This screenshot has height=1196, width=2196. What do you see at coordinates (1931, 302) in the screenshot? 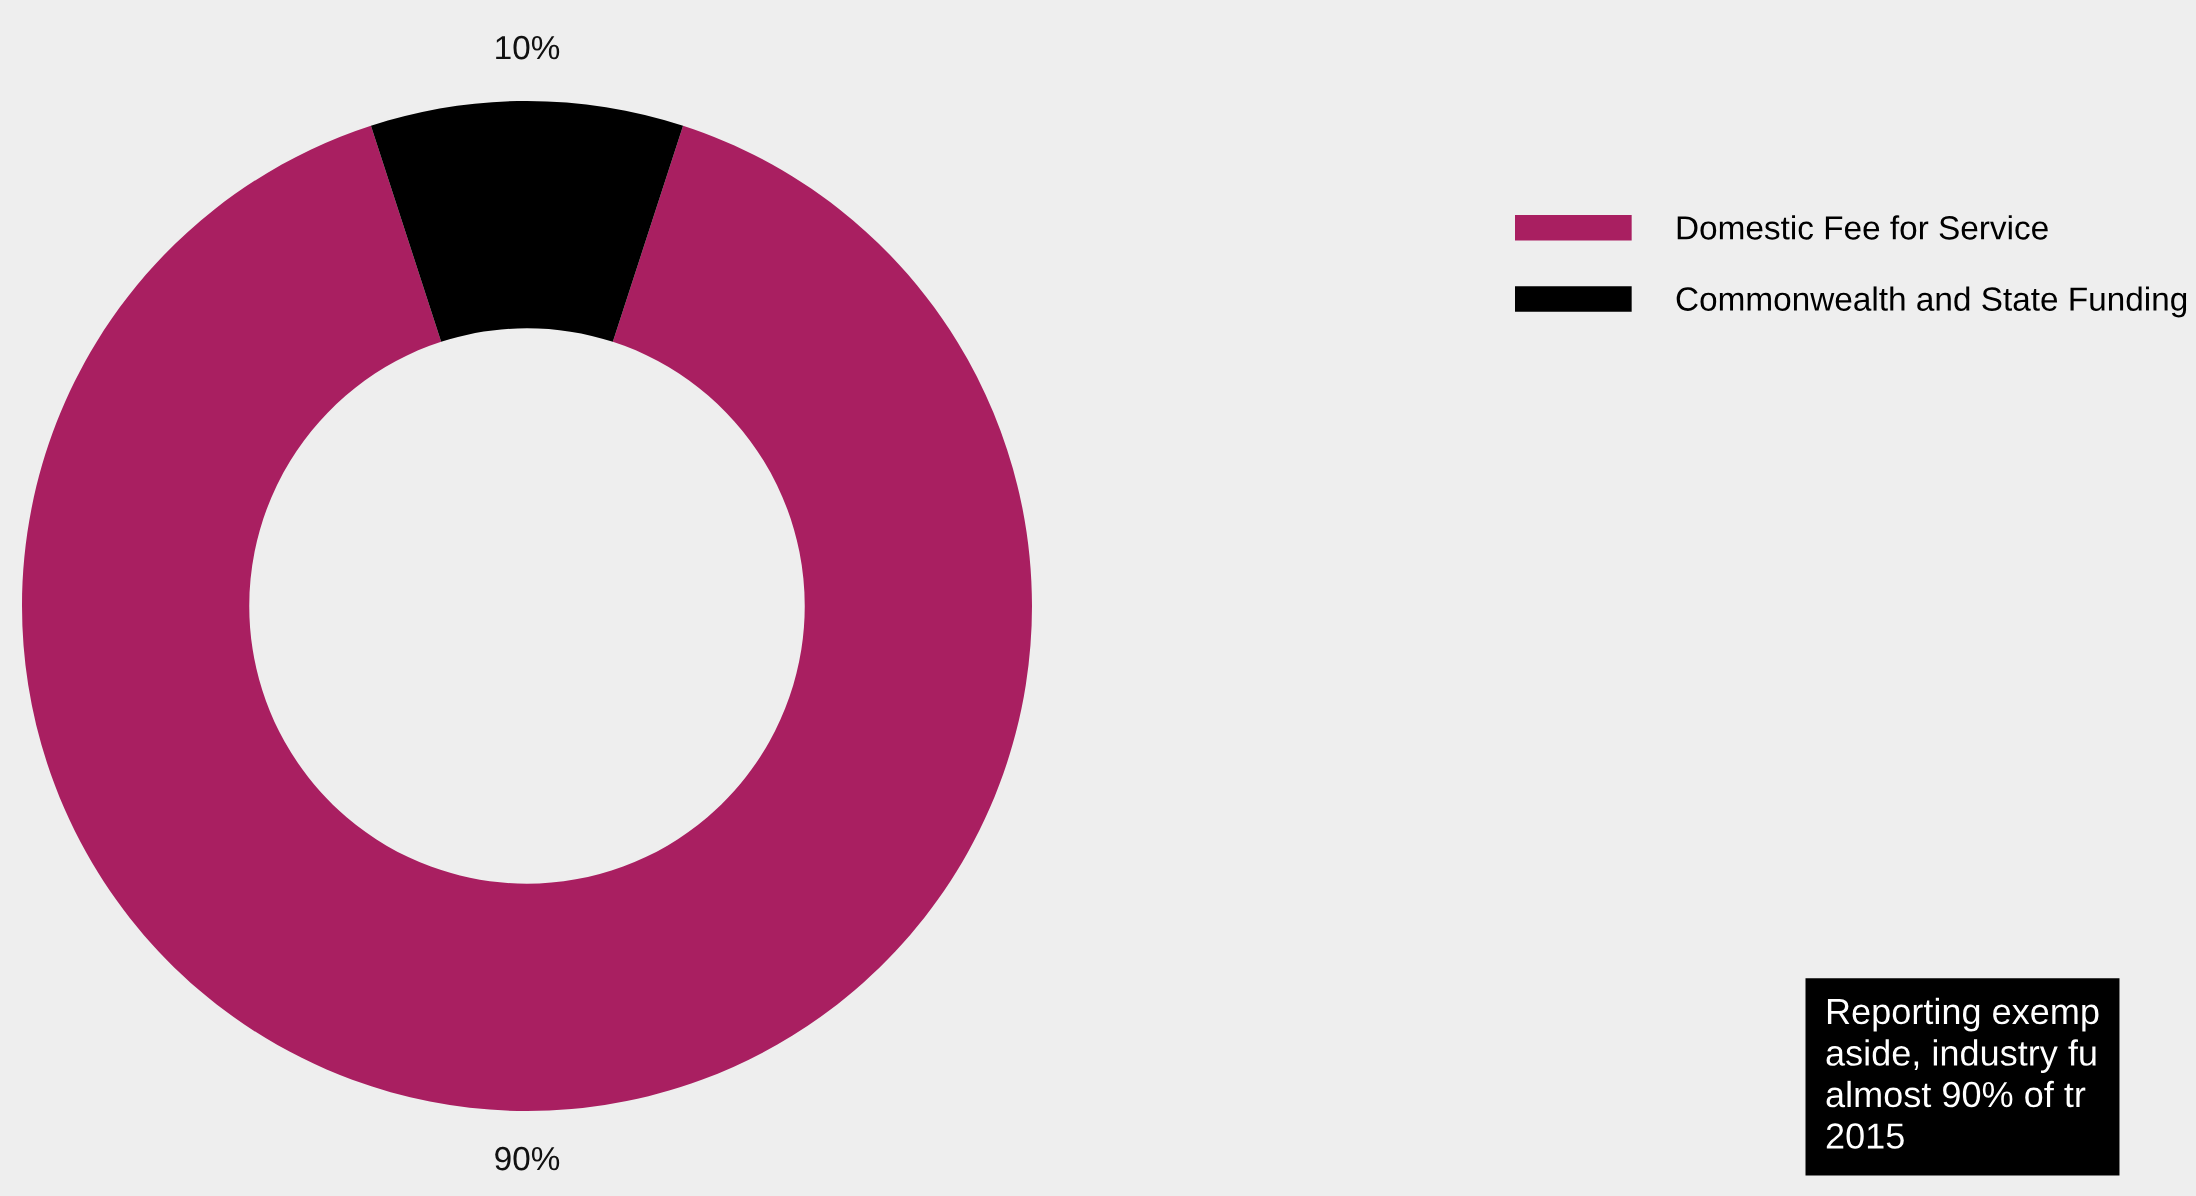
I see `legend-label: Commonwealth and State Funding` at bounding box center [1931, 302].